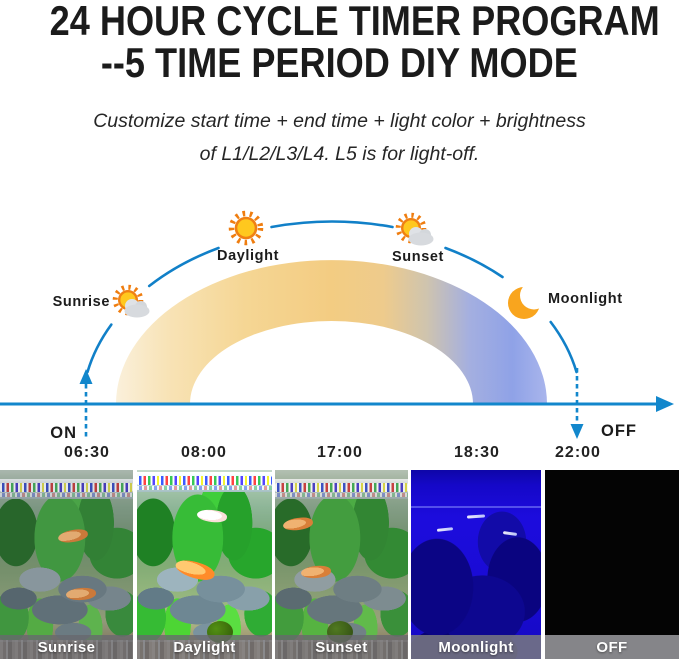 This screenshot has width=679, height=659. What do you see at coordinates (86, 404) in the screenshot?
I see `on-marker` at bounding box center [86, 404].